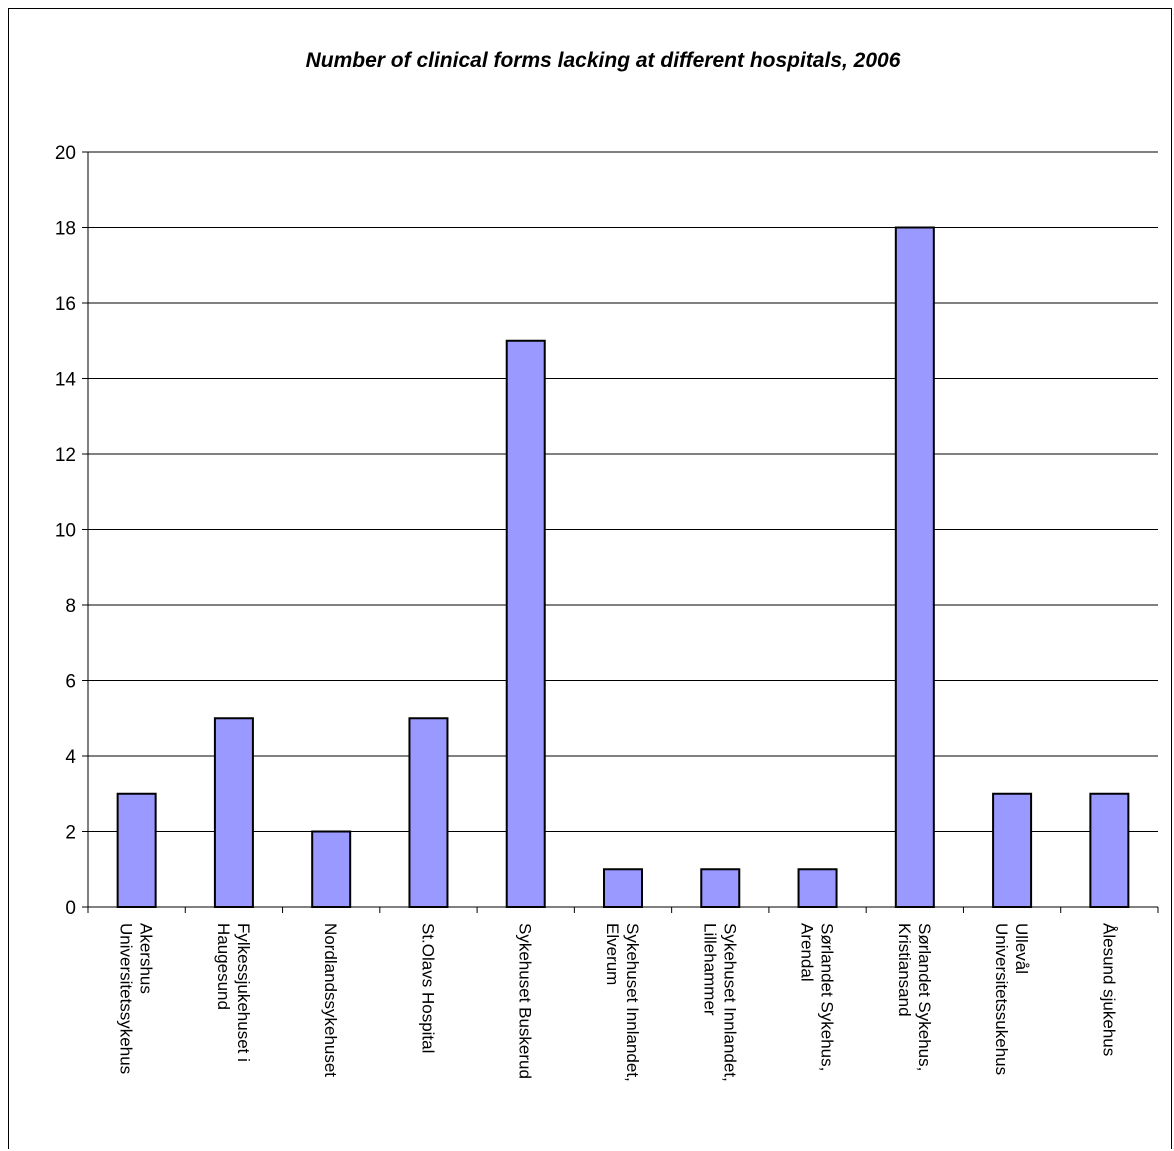 The width and height of the screenshot is (1174, 1151). I want to click on y-tick-label: 16, so click(65, 304).